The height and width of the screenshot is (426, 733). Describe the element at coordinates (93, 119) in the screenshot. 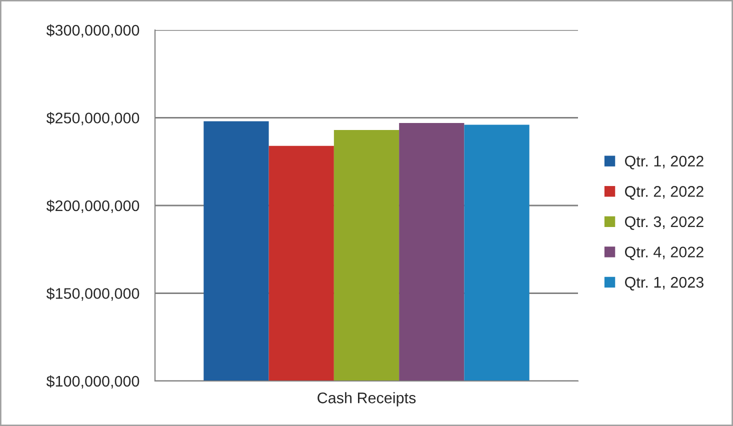

I see `y-tick-label: $250,000,000` at that location.